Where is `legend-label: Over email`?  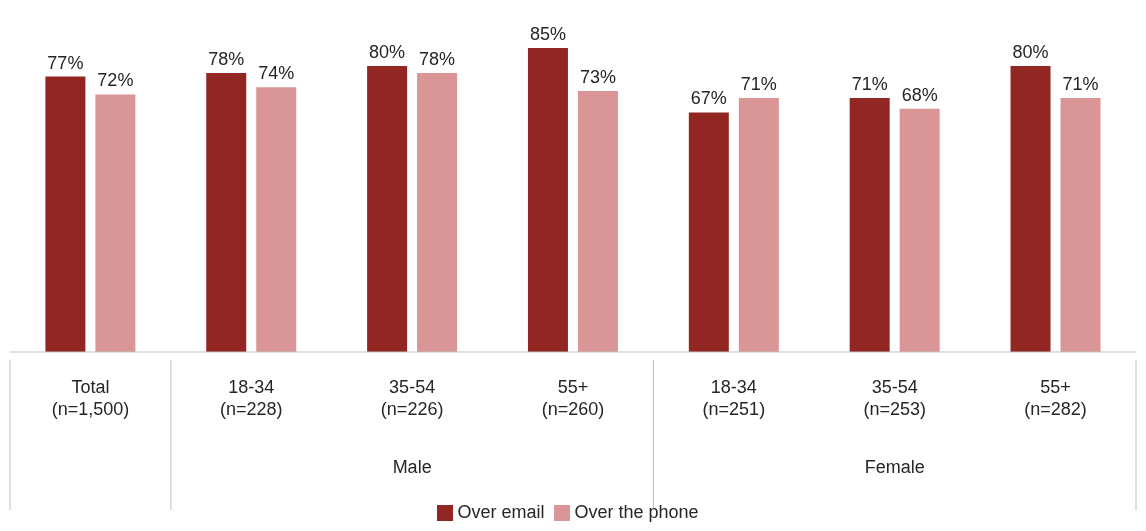 legend-label: Over email is located at coordinates (501, 512).